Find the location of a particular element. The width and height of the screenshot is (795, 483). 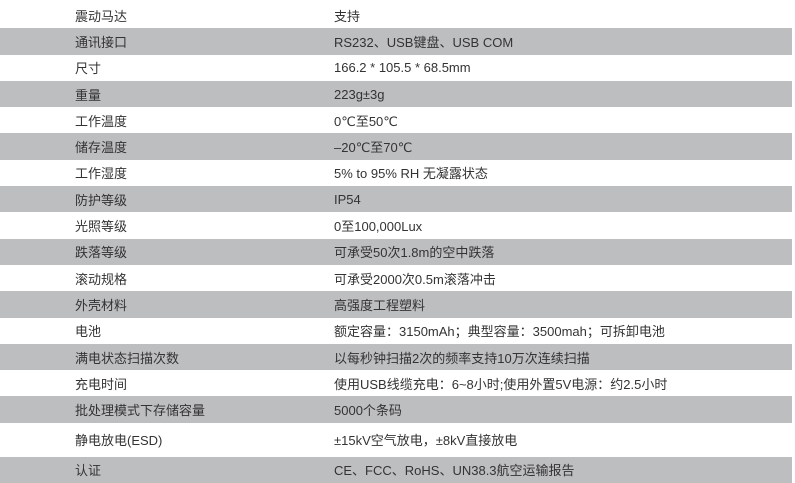

table-row: 满电状态扫描次数 以每秒钟扫描2次的频率支持10万次连续扫描 is located at coordinates (396, 357).